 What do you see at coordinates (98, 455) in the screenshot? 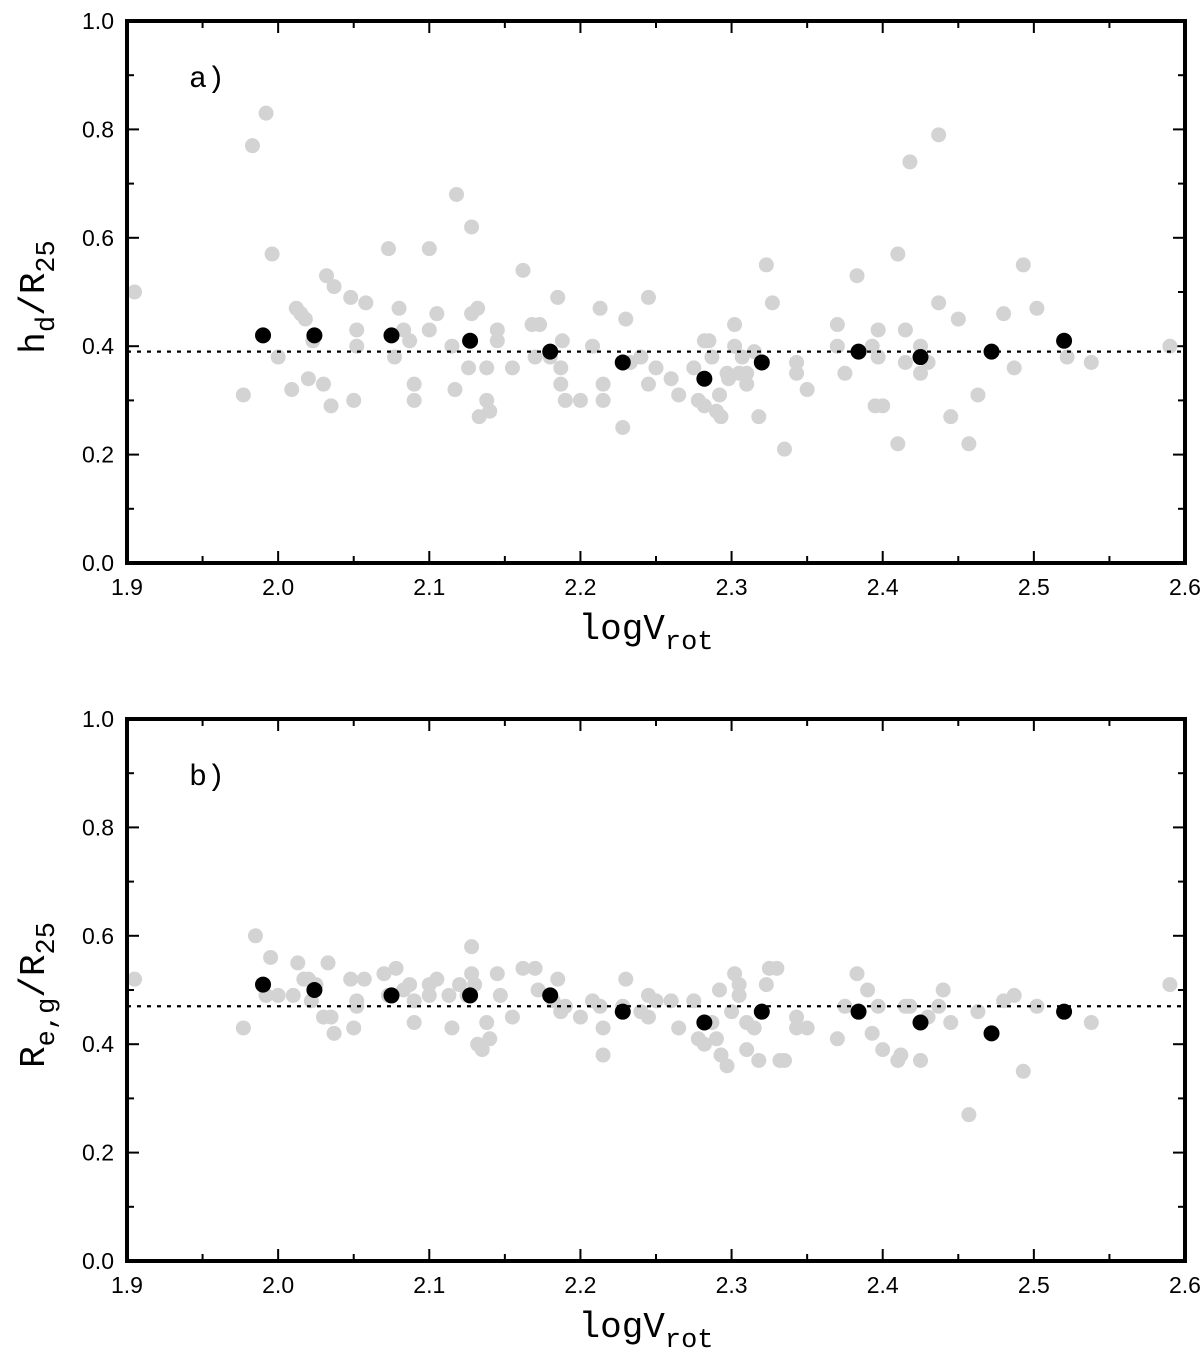
I see `y-tick-label: 0.2` at bounding box center [98, 455].